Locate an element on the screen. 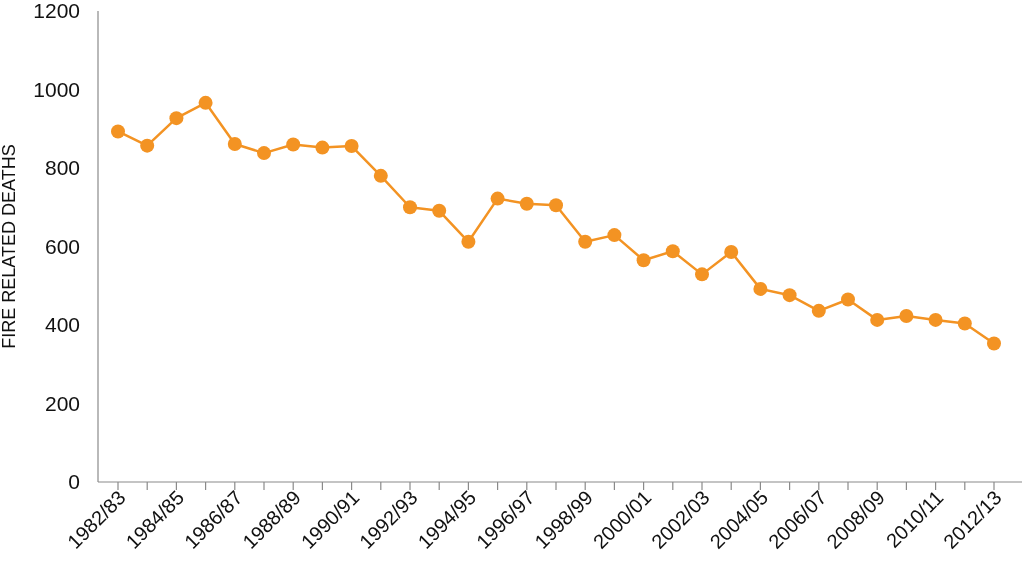  y-axis-title: FIRE RELATED DEATHS is located at coordinates (9, 246).